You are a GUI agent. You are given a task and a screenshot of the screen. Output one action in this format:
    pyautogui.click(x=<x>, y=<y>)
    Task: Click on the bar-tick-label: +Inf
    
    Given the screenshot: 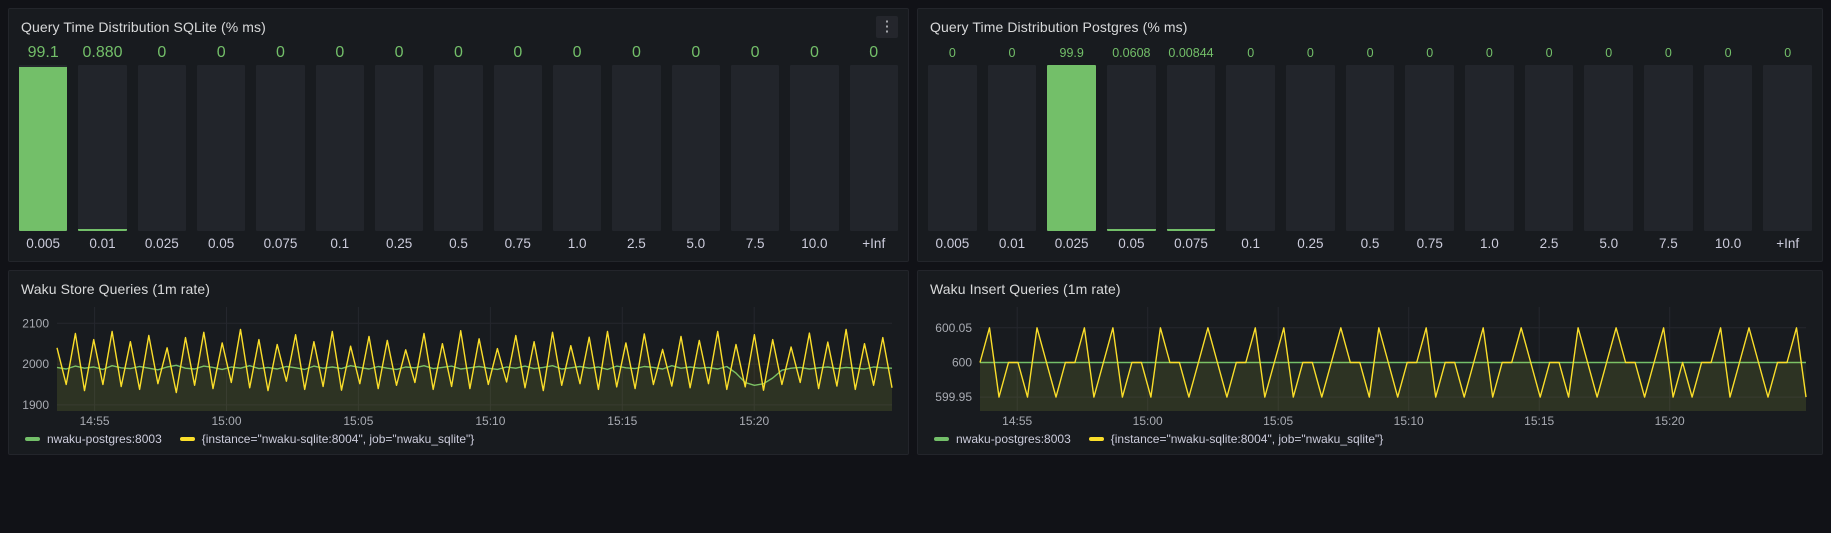 What is the action you would take?
    pyautogui.click(x=1788, y=243)
    